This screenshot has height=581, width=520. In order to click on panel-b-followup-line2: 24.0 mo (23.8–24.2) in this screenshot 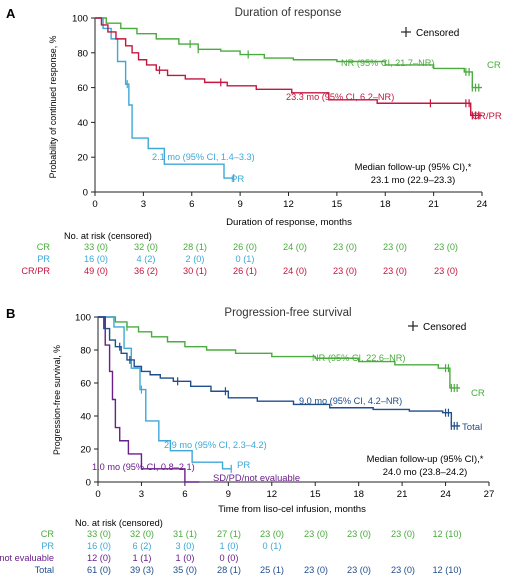, I will do `click(425, 471)`.